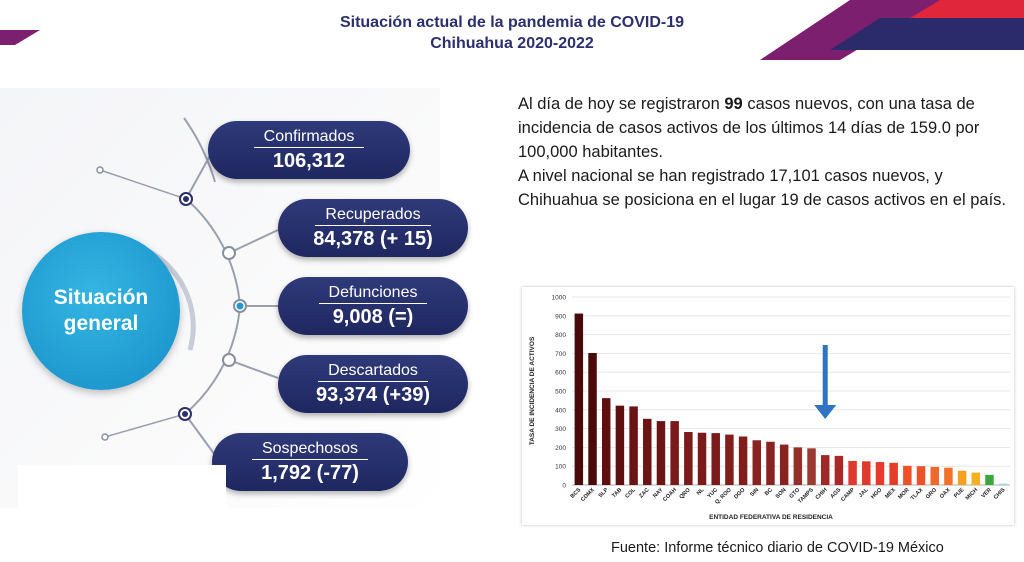 The width and height of the screenshot is (1024, 562). I want to click on x-tick-label: CHIH, so click(822, 494).